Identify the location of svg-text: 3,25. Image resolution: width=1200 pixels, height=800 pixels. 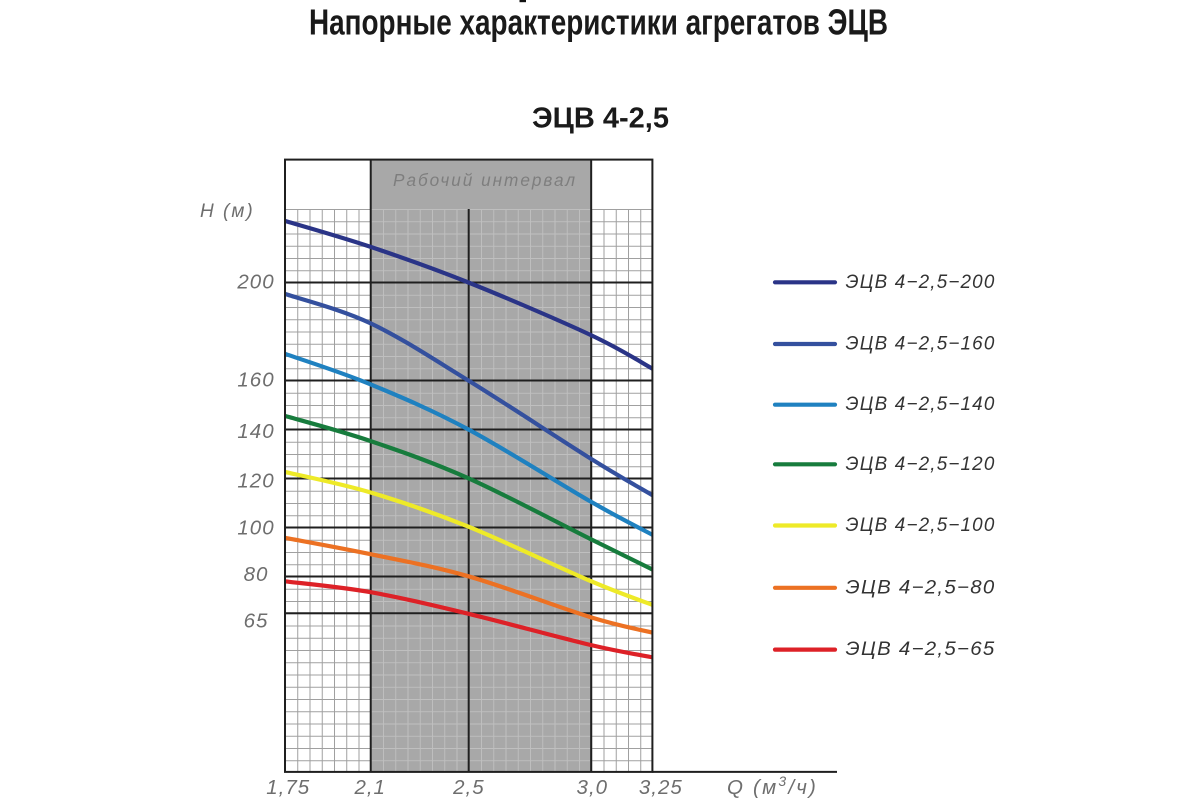
(661, 787).